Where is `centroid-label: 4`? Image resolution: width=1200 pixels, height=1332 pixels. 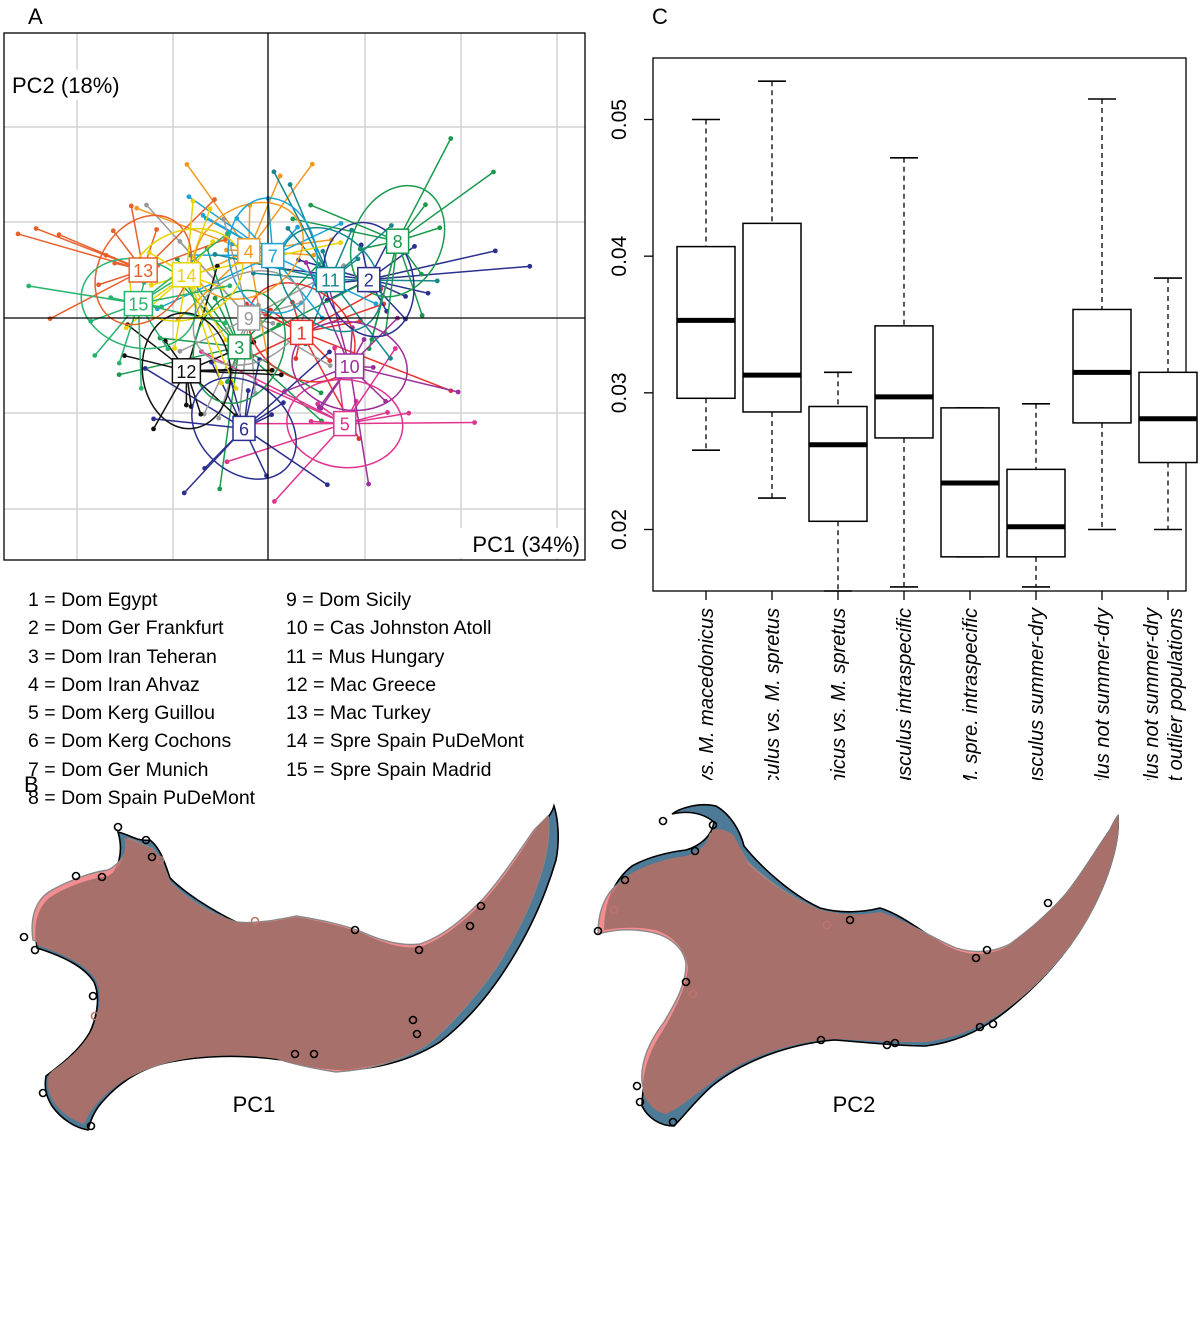
centroid-label: 4 is located at coordinates (249, 252).